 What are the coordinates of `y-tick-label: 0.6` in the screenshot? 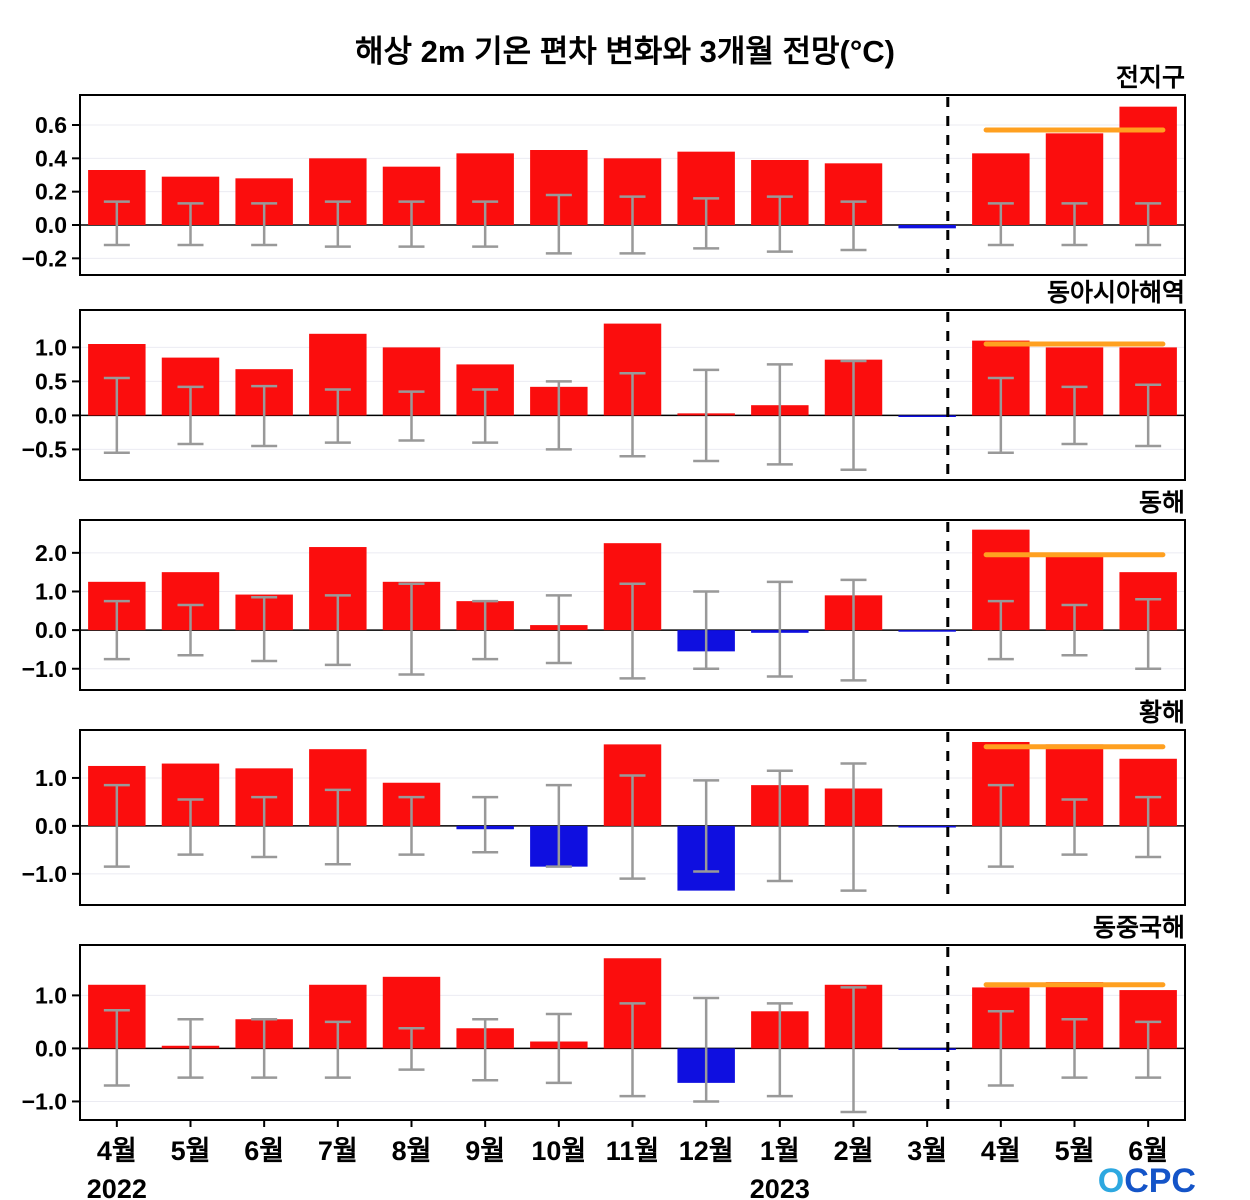 It's located at (51, 125).